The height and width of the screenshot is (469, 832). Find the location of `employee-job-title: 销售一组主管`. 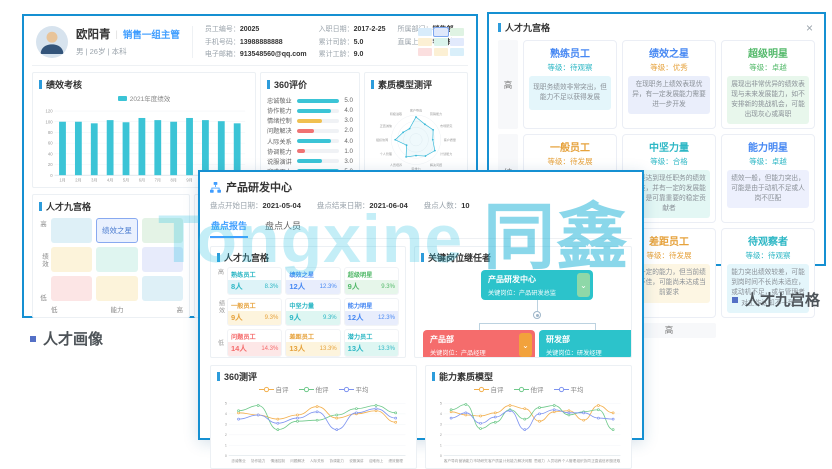

employee-job-title: 销售一组主管 is located at coordinates (151, 35).